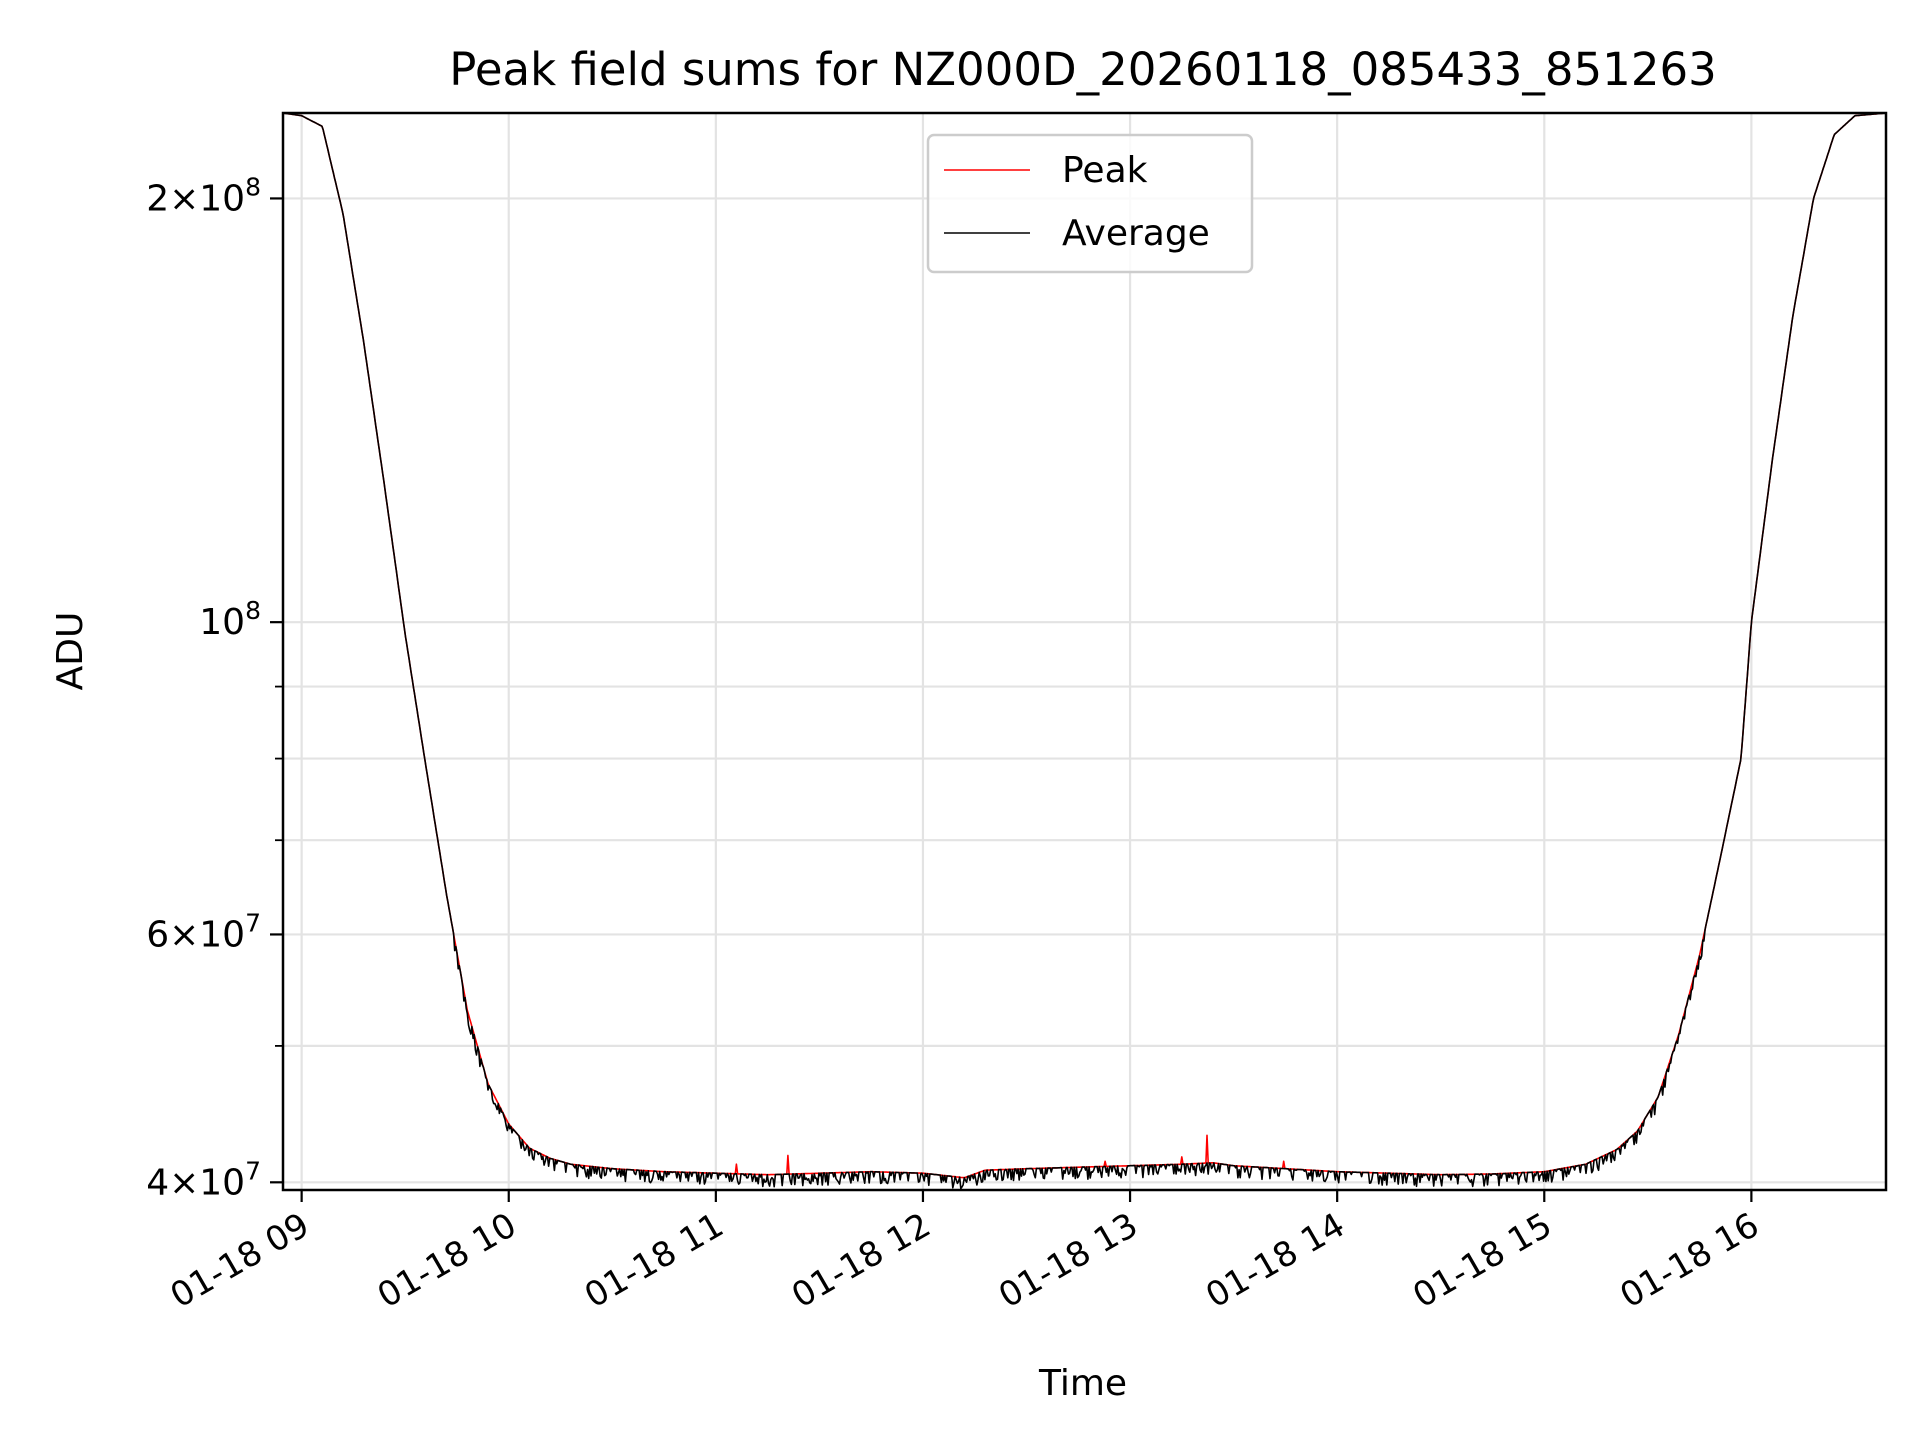 The height and width of the screenshot is (1440, 1920). What do you see at coordinates (203, 195) in the screenshot?
I see `y-tick-label: 2×108` at bounding box center [203, 195].